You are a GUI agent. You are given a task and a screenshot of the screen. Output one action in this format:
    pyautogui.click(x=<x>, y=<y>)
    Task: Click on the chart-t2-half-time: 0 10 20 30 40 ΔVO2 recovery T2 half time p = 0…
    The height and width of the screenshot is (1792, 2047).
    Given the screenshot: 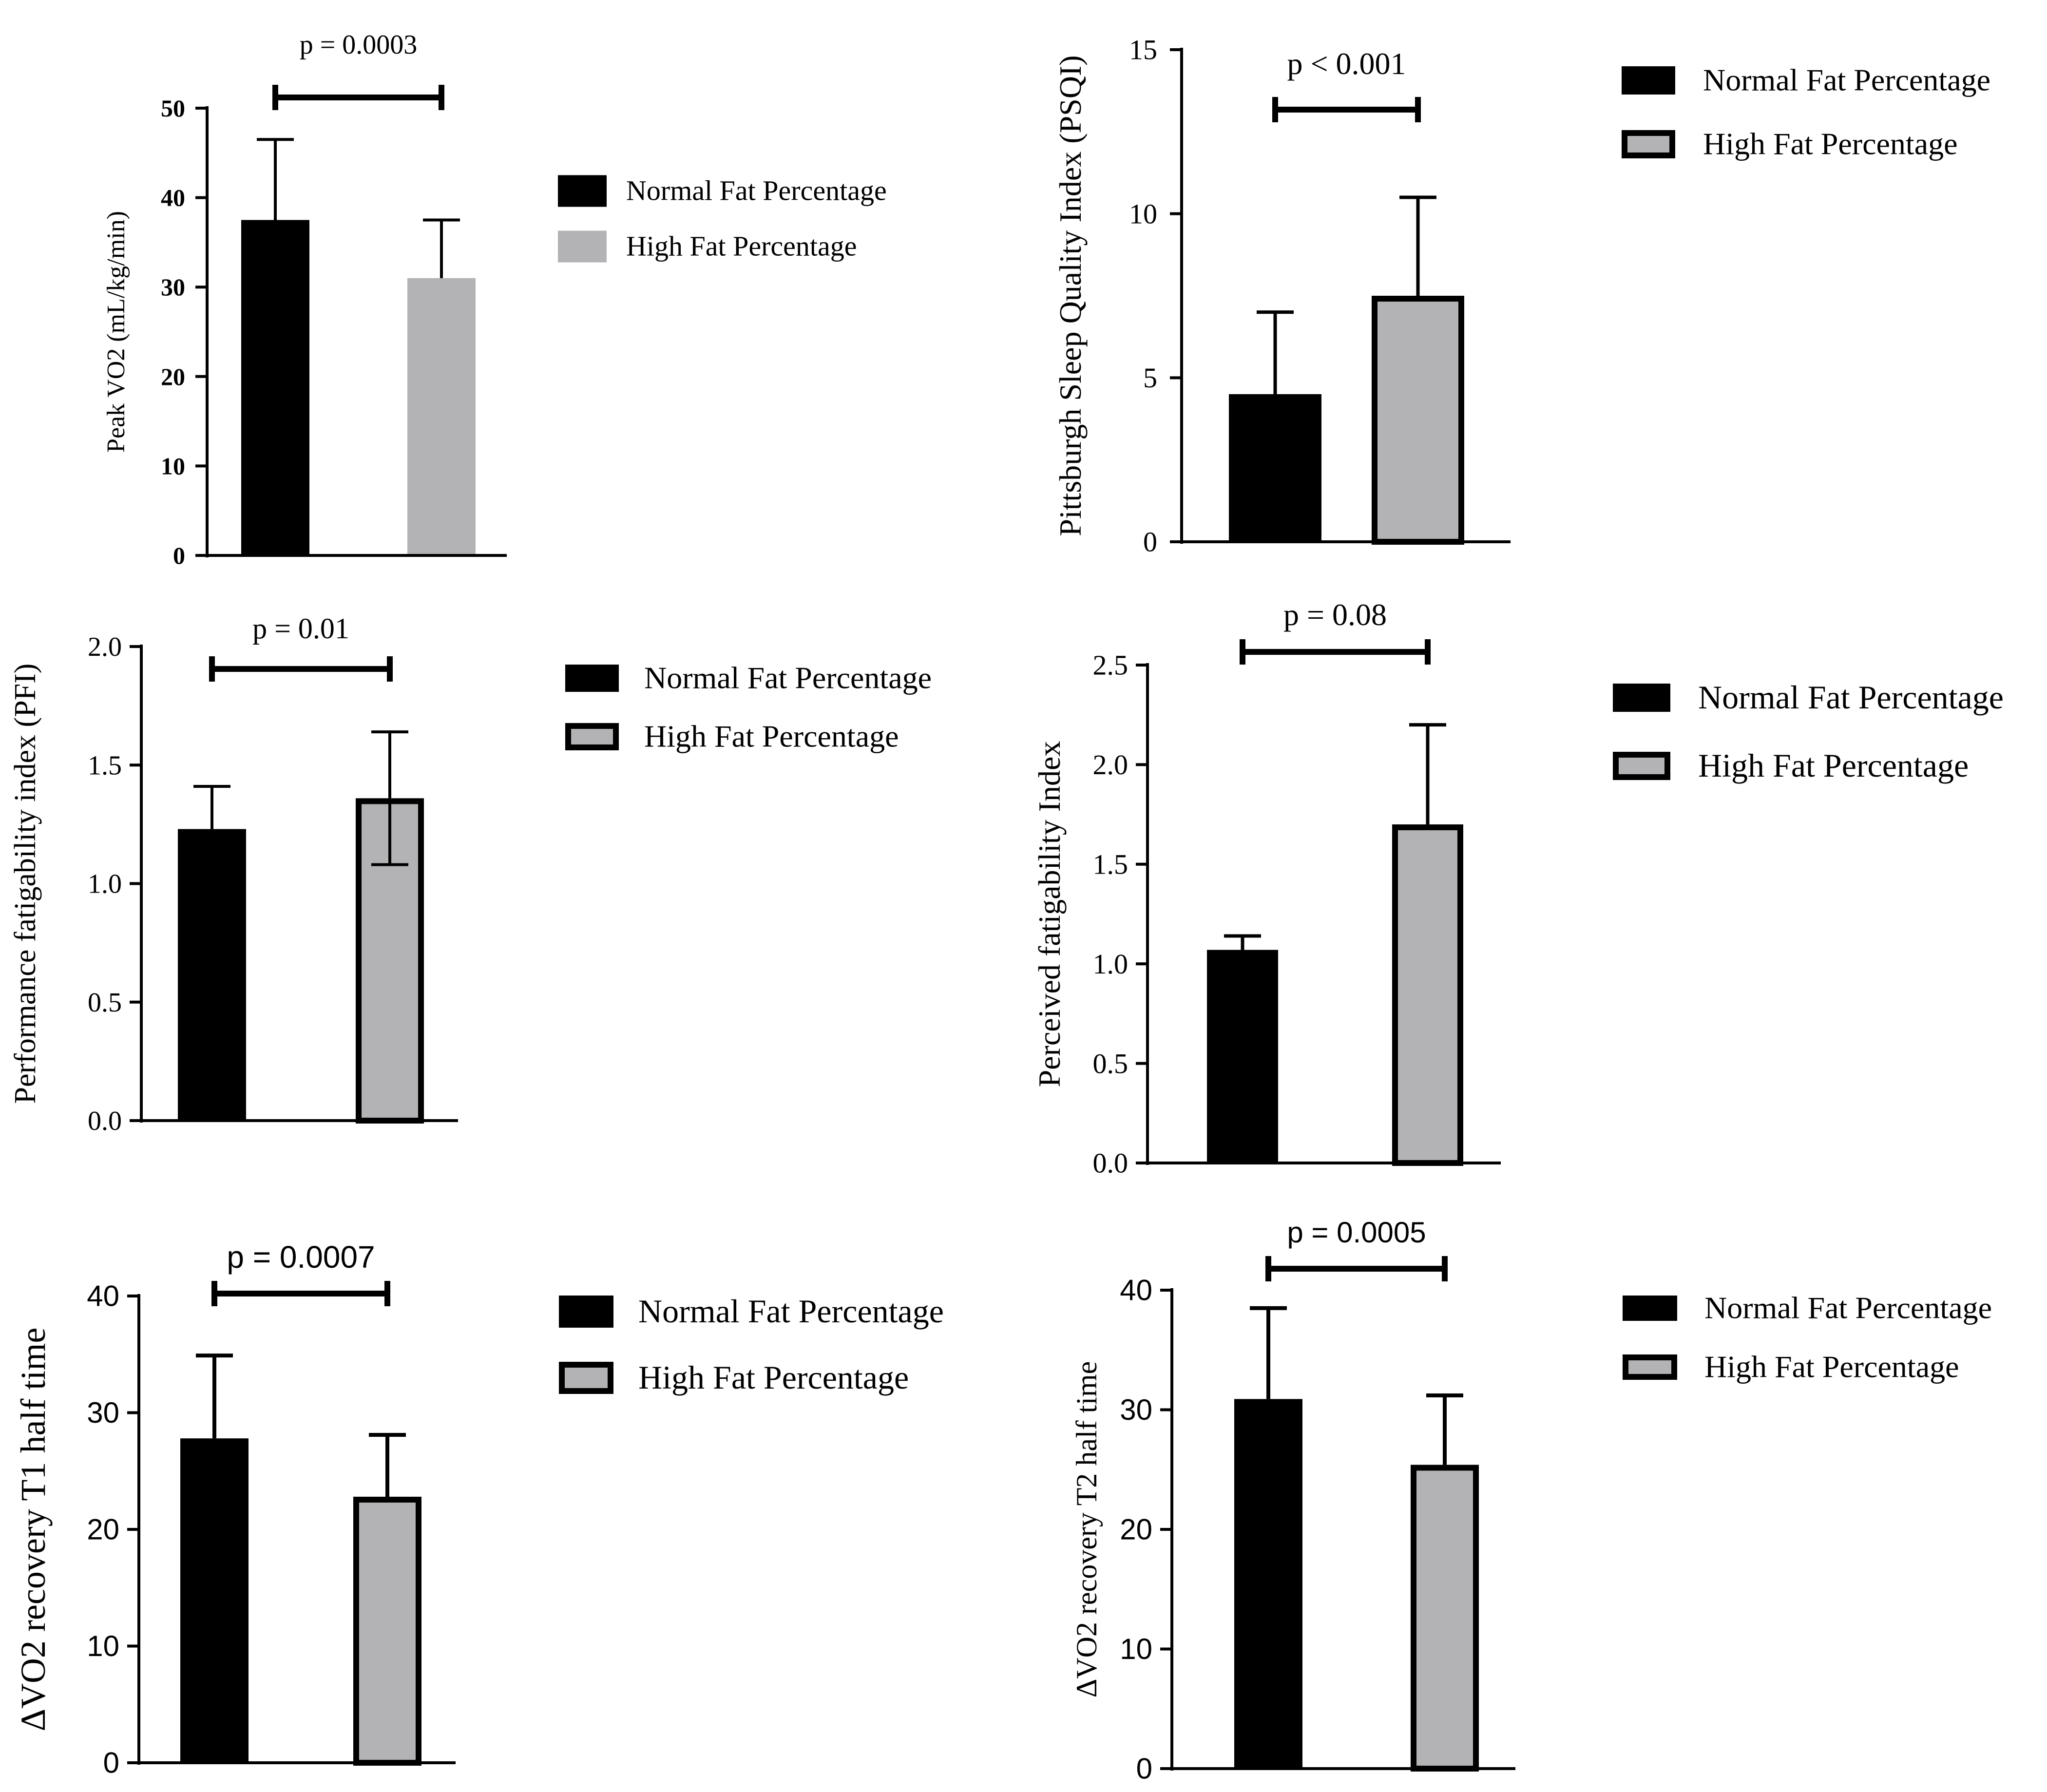 What is the action you would take?
    pyautogui.click(x=1531, y=1501)
    